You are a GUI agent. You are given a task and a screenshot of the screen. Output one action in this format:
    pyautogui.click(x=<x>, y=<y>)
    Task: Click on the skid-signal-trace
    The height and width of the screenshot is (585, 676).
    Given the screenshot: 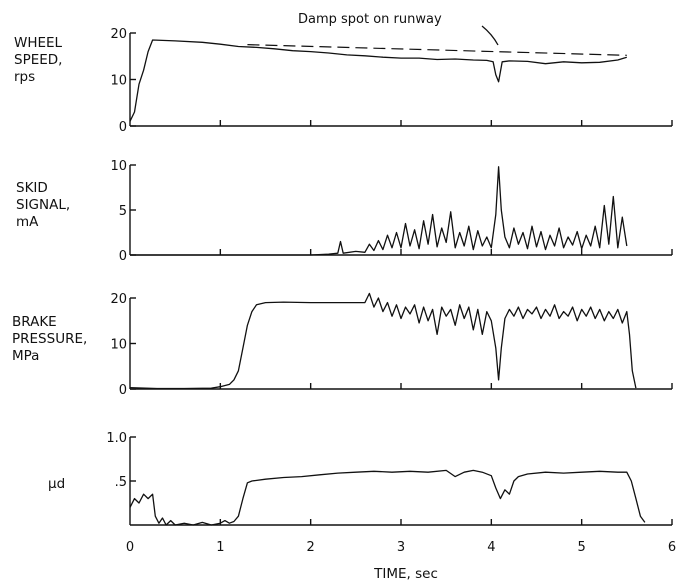 What is the action you would take?
    pyautogui.click(x=379, y=211)
    